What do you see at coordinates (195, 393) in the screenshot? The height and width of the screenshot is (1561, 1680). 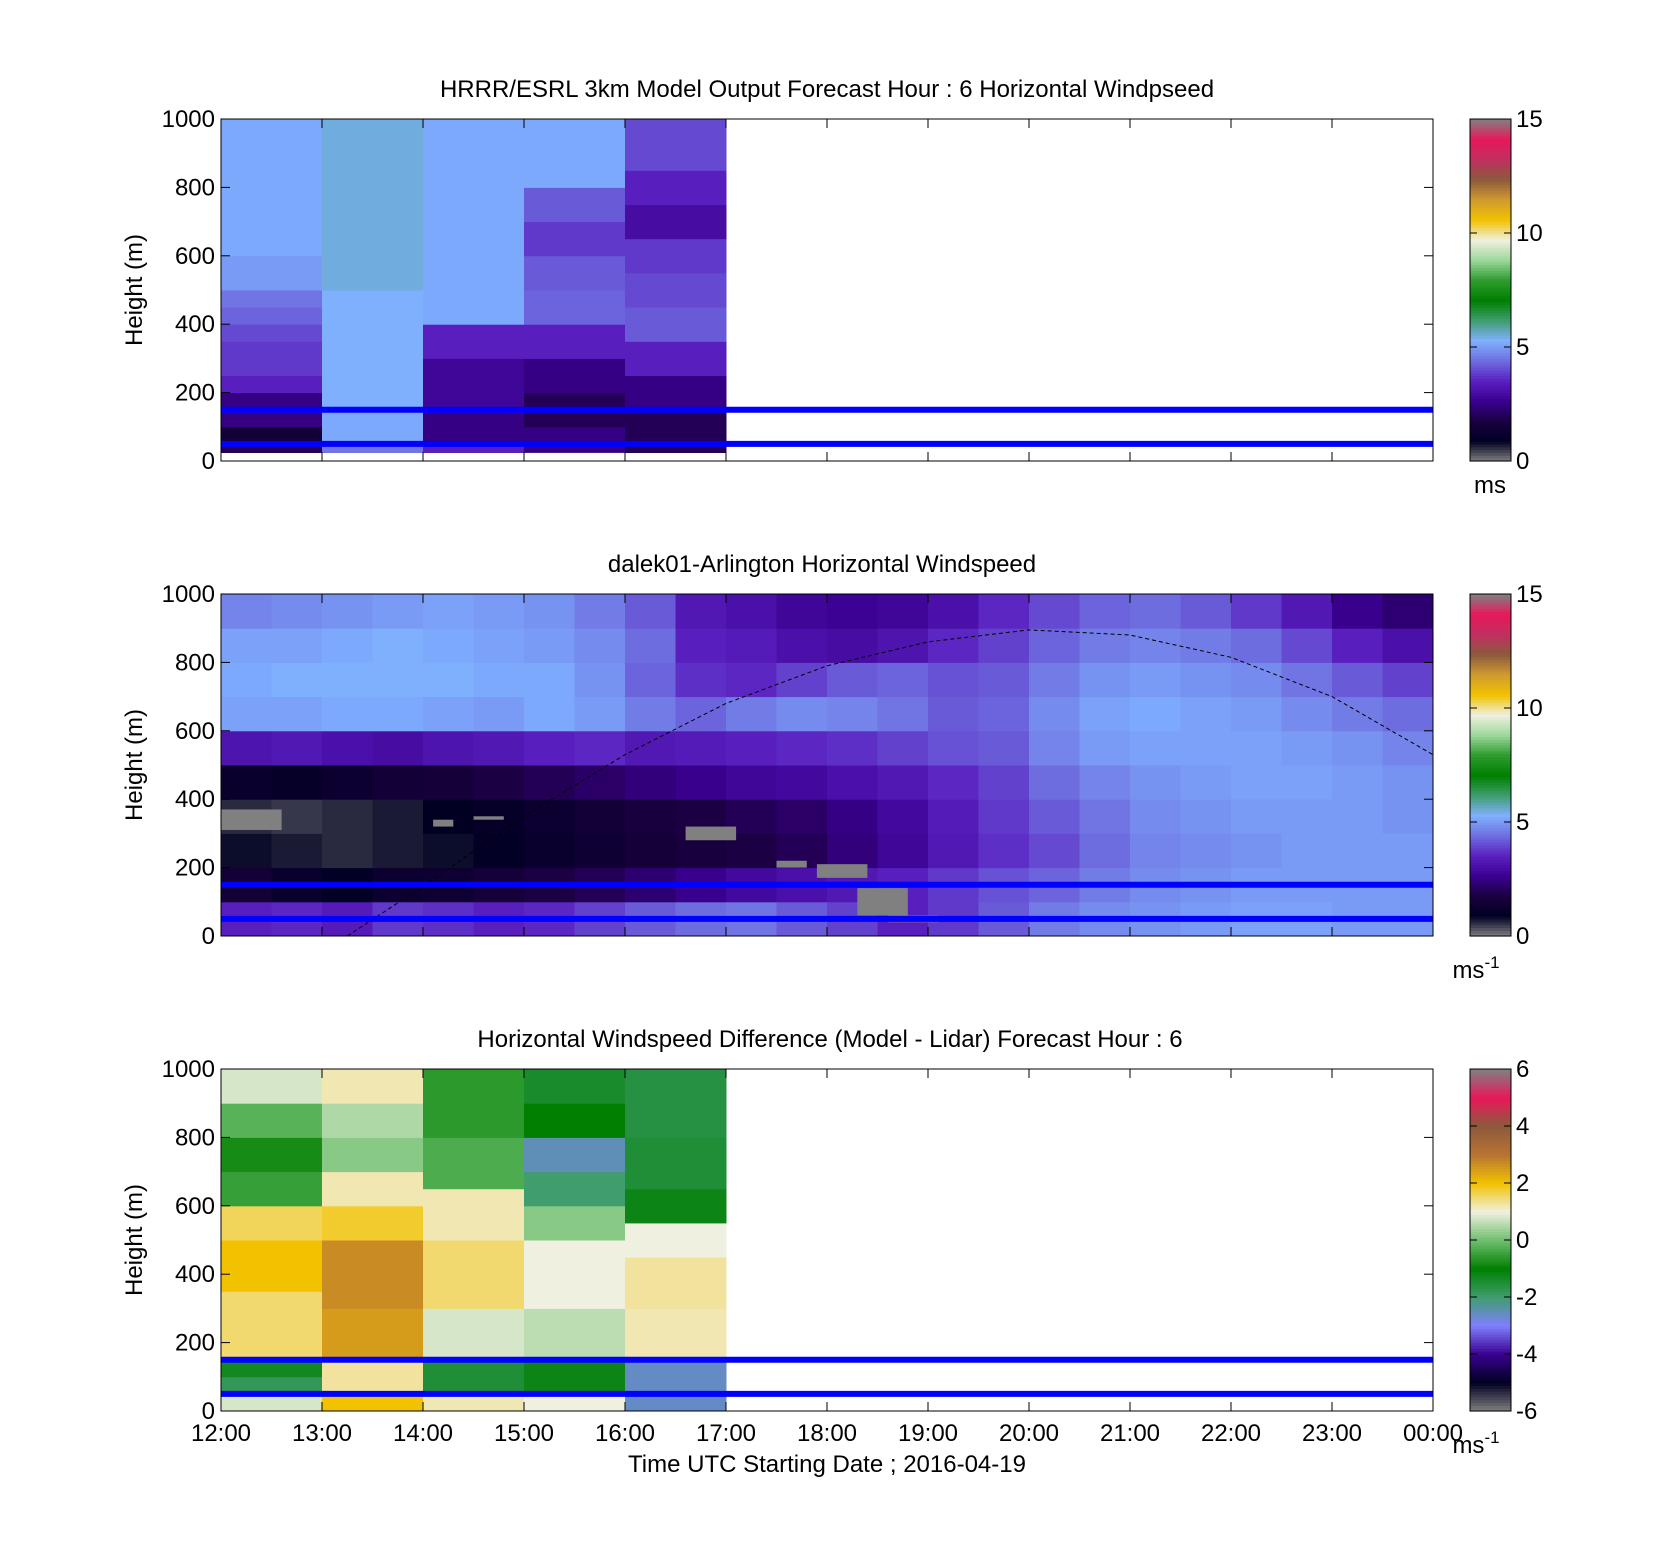 I see `y-tick-label: 200` at bounding box center [195, 393].